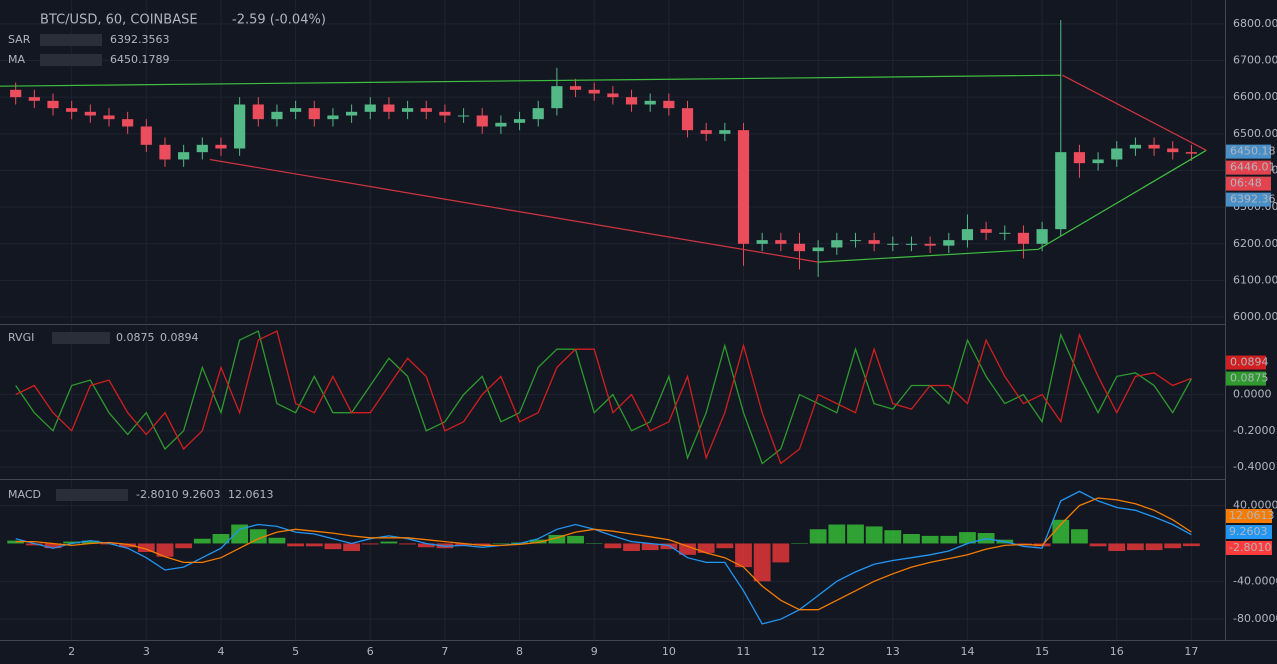 The width and height of the screenshot is (1277, 664). What do you see at coordinates (594, 651) in the screenshot?
I see `x-tick-label: 9` at bounding box center [594, 651].